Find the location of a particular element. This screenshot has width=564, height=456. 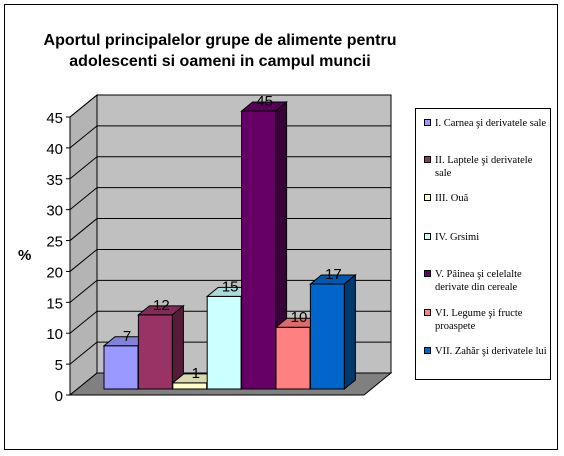

bar-1-value-label: 7 is located at coordinates (127, 336).